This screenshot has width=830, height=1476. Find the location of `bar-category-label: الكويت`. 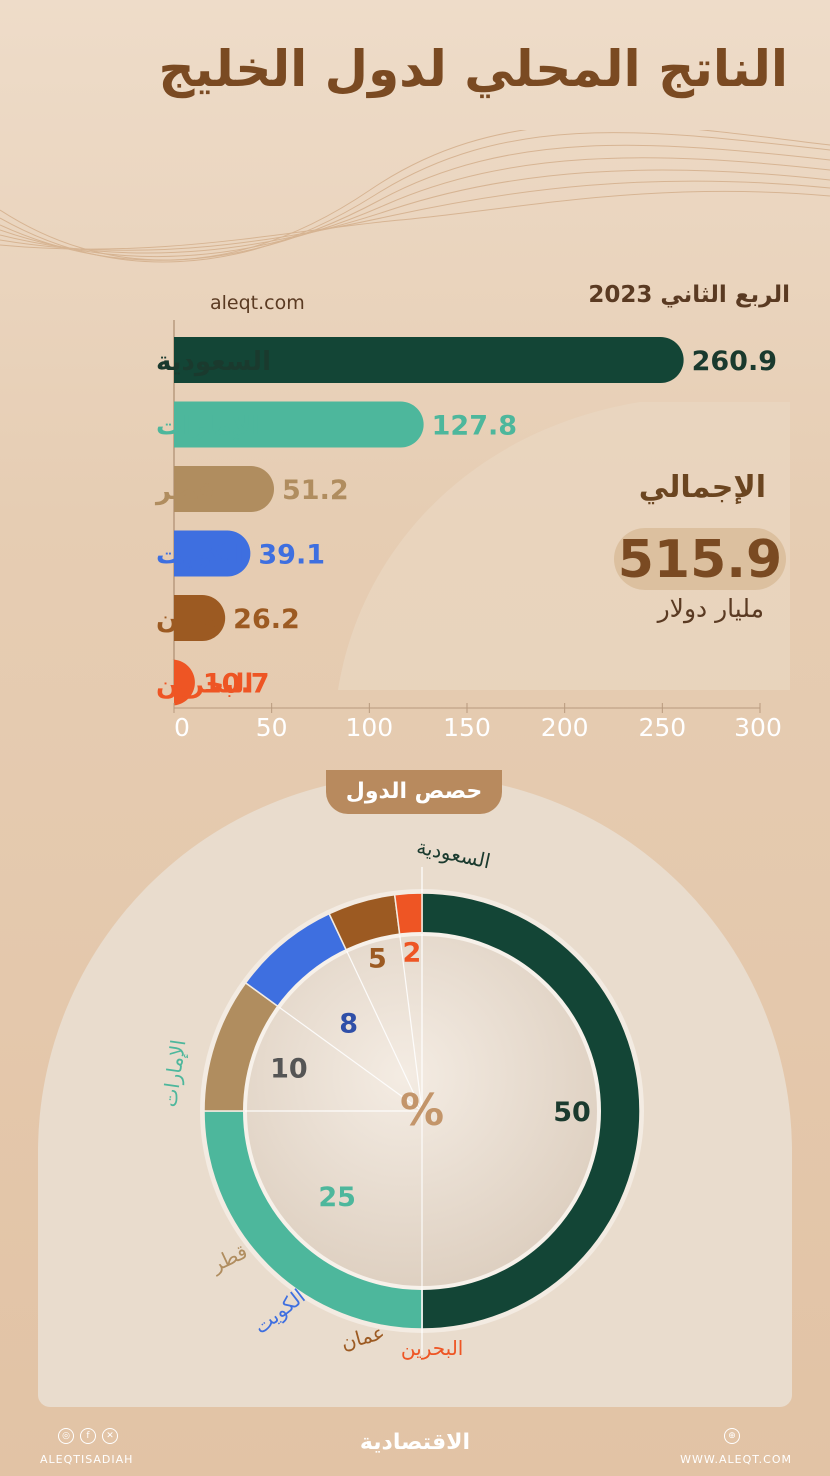

bar-category-label: الكويت is located at coordinates (199, 556).